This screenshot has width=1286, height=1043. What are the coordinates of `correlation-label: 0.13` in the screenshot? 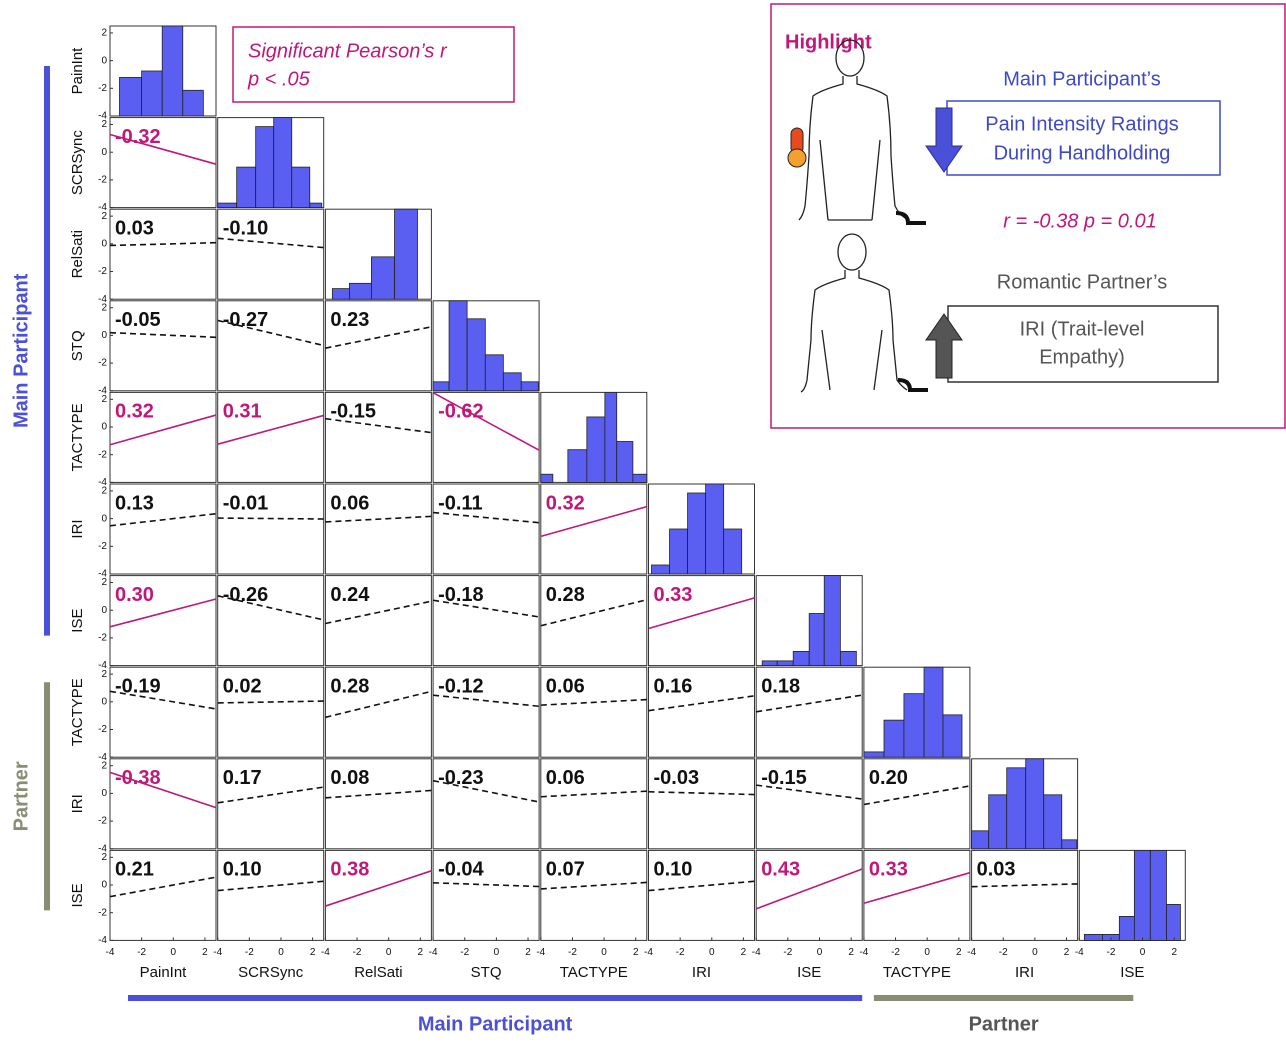 It's located at (134, 503).